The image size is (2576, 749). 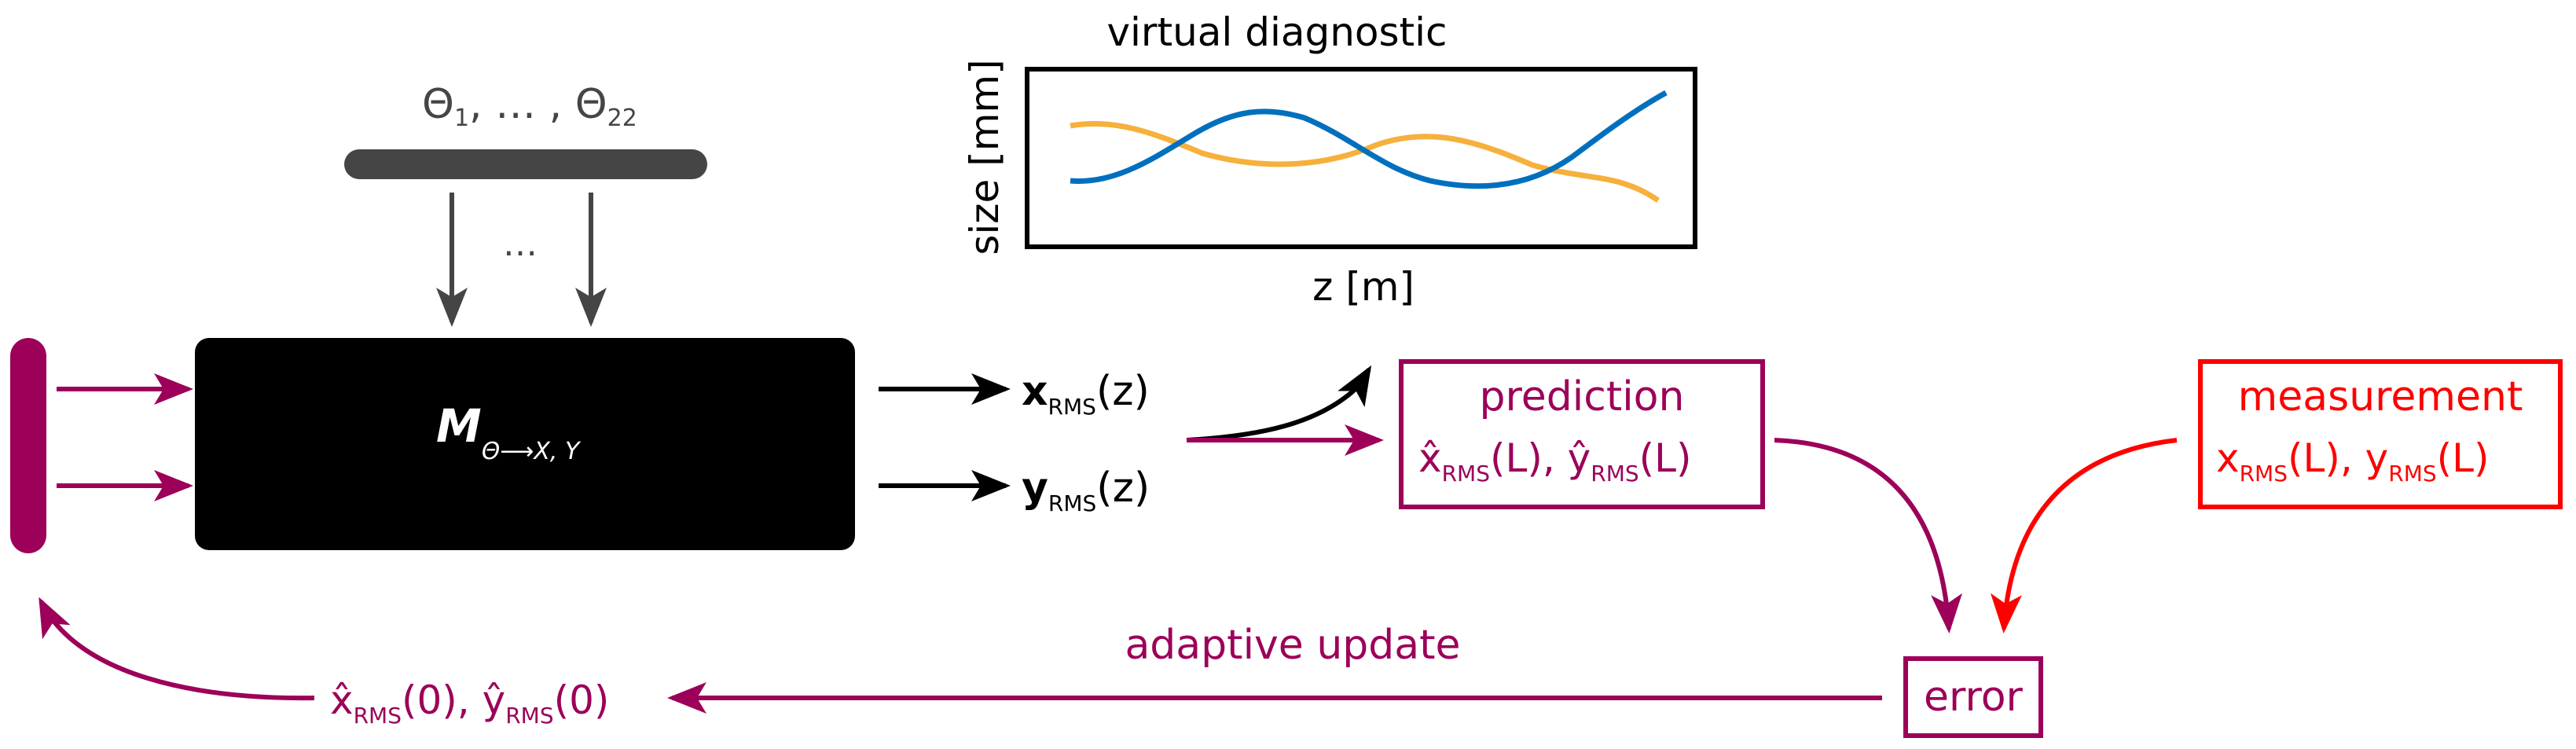 I want to click on arrow-prediction-to-error, so click(x=1868, y=535).